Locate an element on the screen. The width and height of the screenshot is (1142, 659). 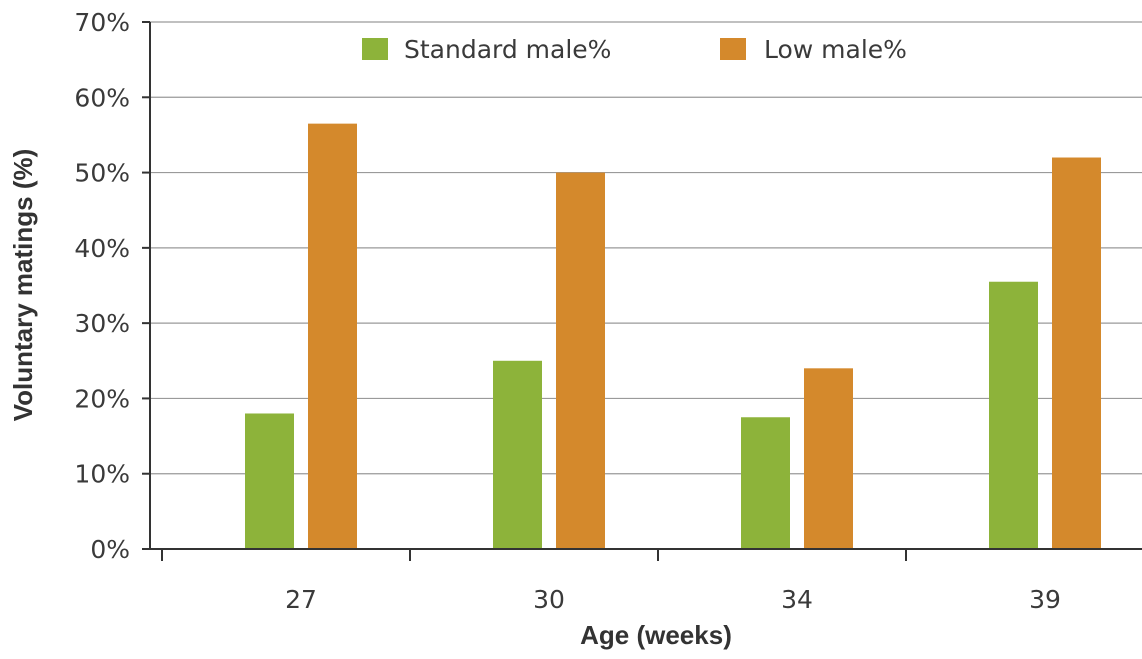
y-tick-label: 40% is located at coordinates (102, 248).